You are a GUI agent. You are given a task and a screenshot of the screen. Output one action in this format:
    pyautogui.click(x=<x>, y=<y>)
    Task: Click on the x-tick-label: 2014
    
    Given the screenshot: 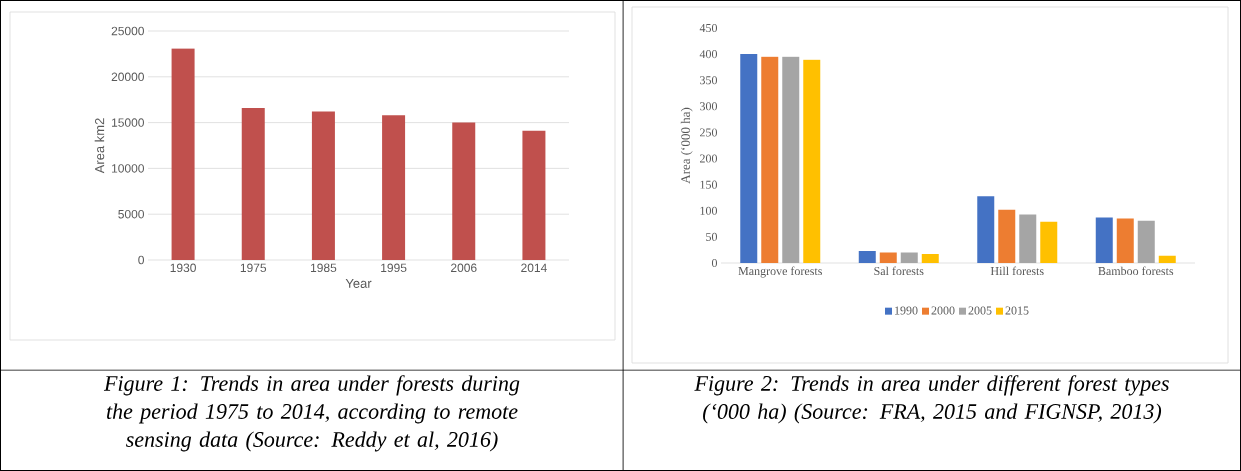 What is the action you would take?
    pyautogui.click(x=534, y=268)
    